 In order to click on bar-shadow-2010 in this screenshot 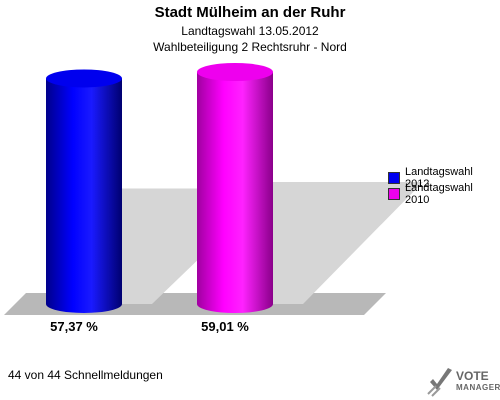, I will do `click(348, 243)`.